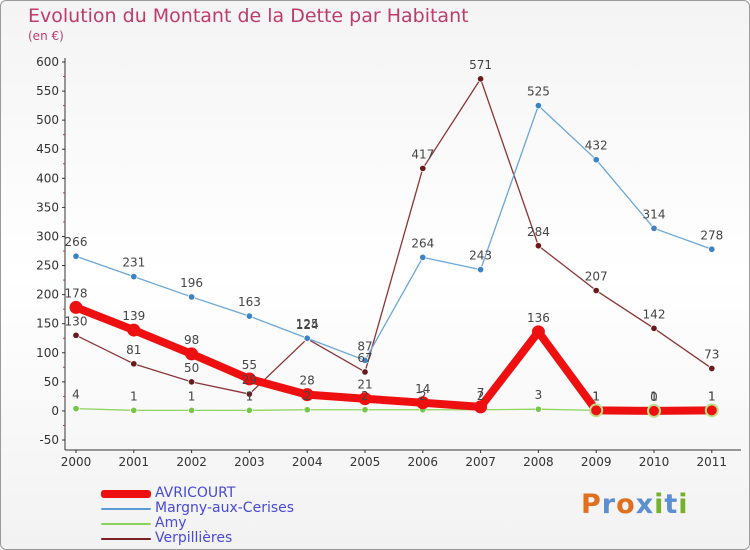 The height and width of the screenshot is (550, 750). What do you see at coordinates (191, 340) in the screenshot?
I see `data-label: 98` at bounding box center [191, 340].